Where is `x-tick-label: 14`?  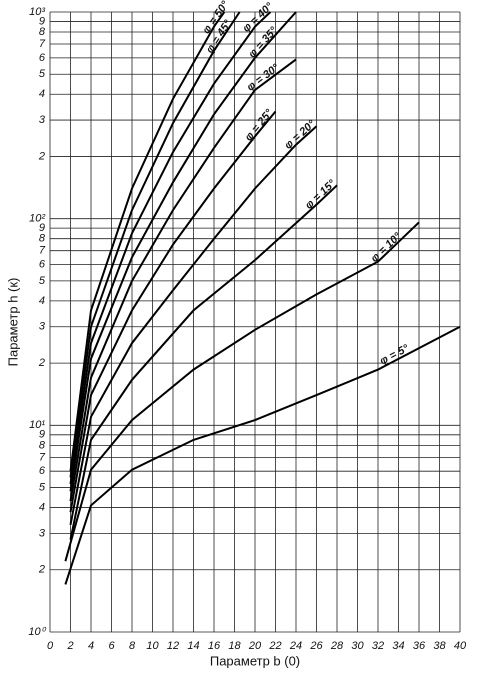
x-tick-label: 14 is located at coordinates (193, 646).